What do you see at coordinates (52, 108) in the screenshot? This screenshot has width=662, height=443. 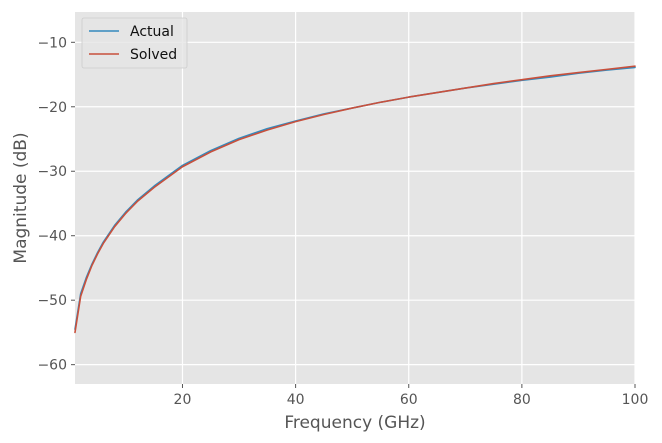 I see `y-tick-label: −20` at bounding box center [52, 108].